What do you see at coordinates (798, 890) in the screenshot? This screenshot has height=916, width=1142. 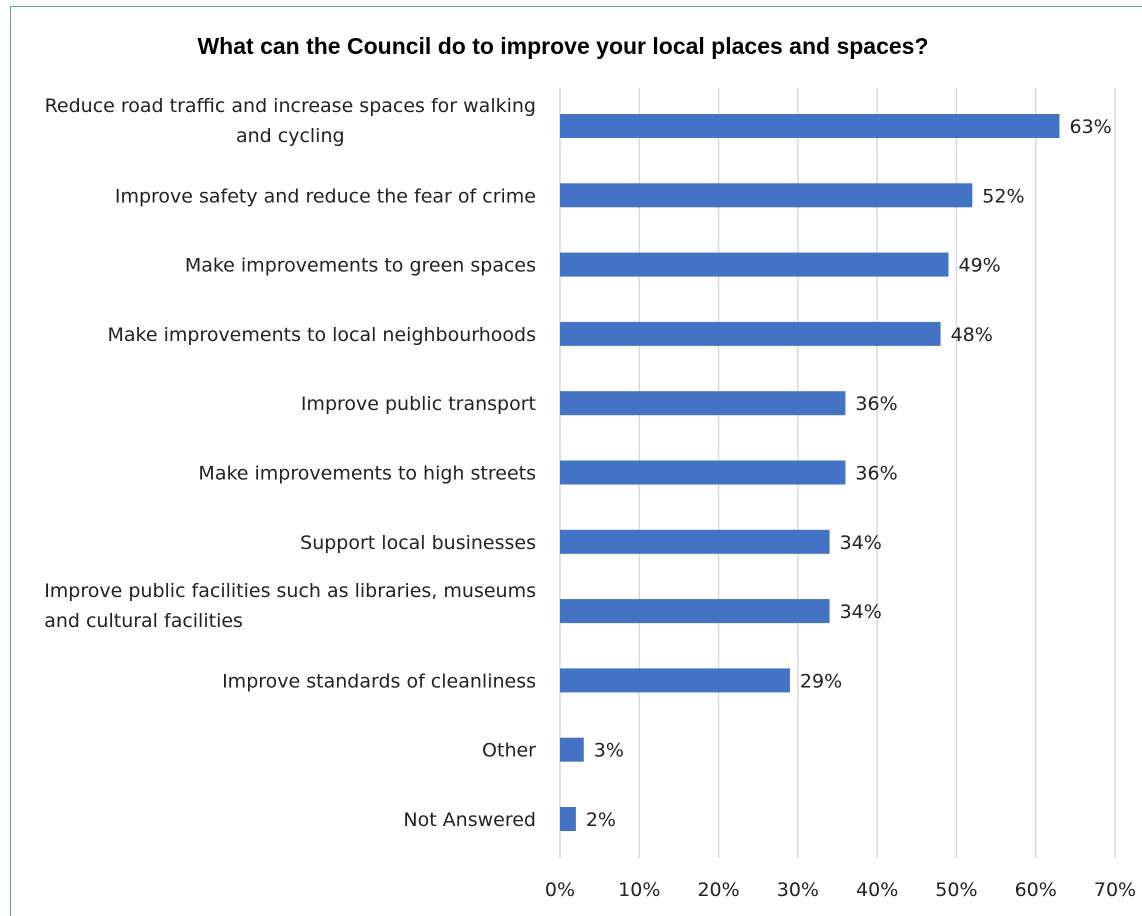 I see `x-tick-label: 30%` at bounding box center [798, 890].